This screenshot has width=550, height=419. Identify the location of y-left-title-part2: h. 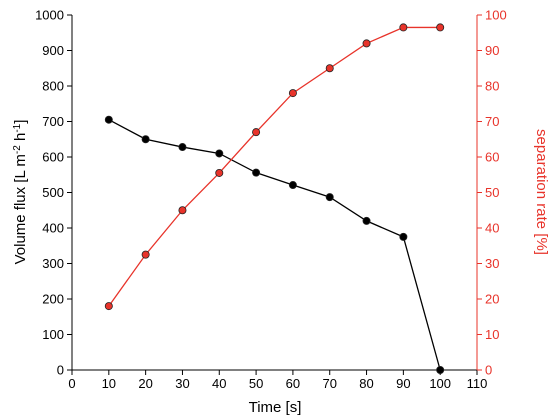
(20, 139).